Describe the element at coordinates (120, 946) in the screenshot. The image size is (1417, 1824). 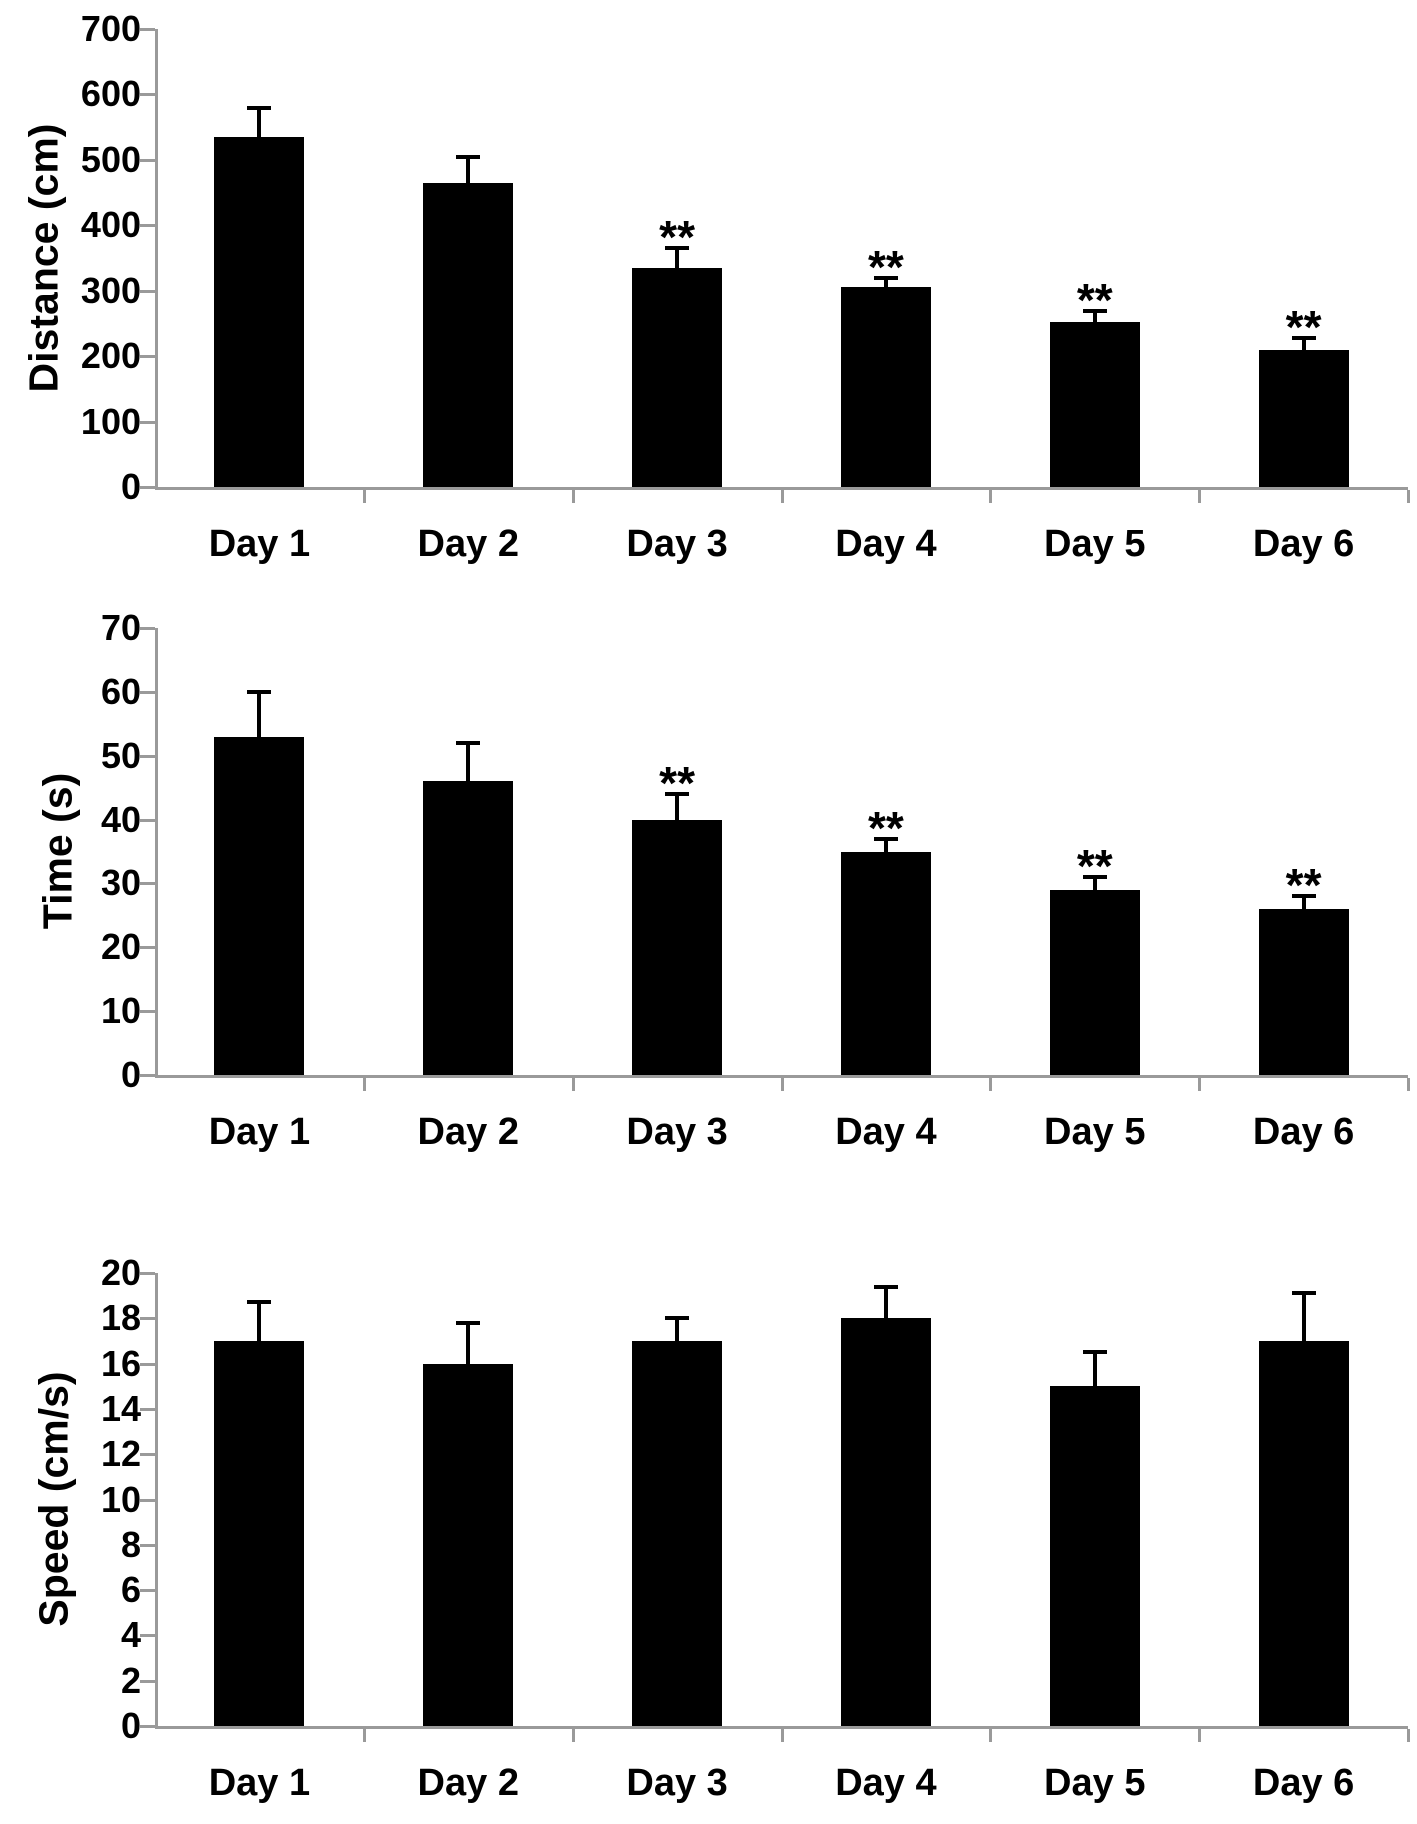
I see `y-tick-label: 20` at that location.